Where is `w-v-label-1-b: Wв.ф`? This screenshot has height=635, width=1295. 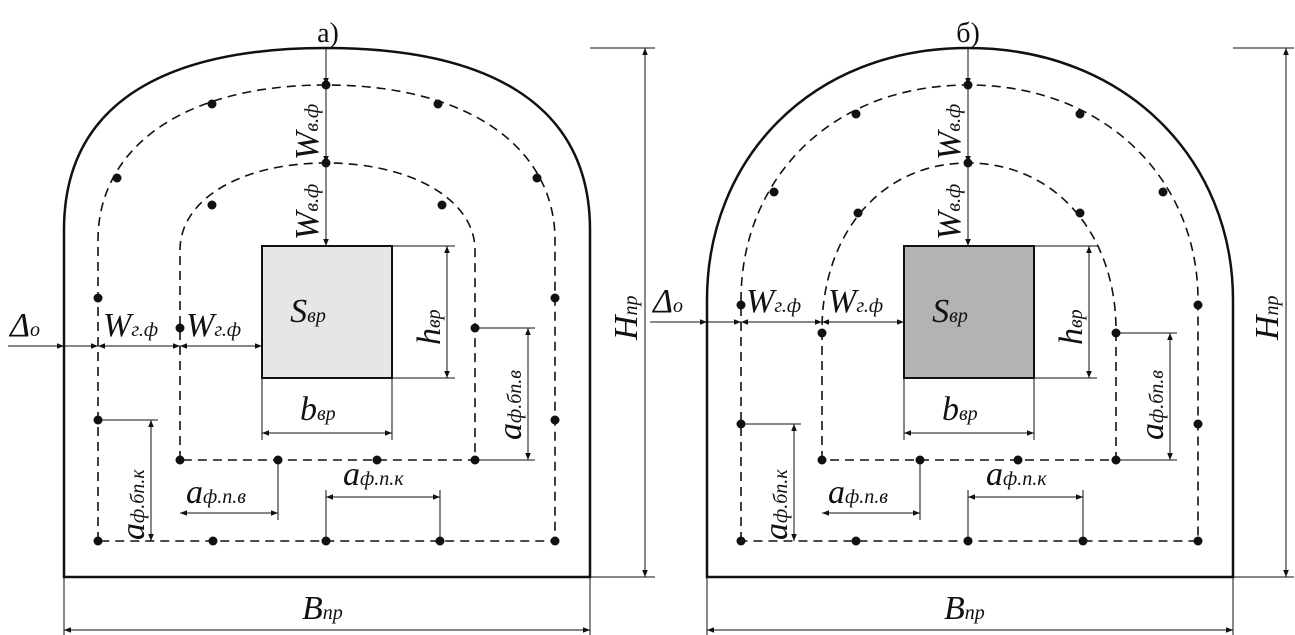 w-v-label-1-b: Wв.ф is located at coordinates (949, 132).